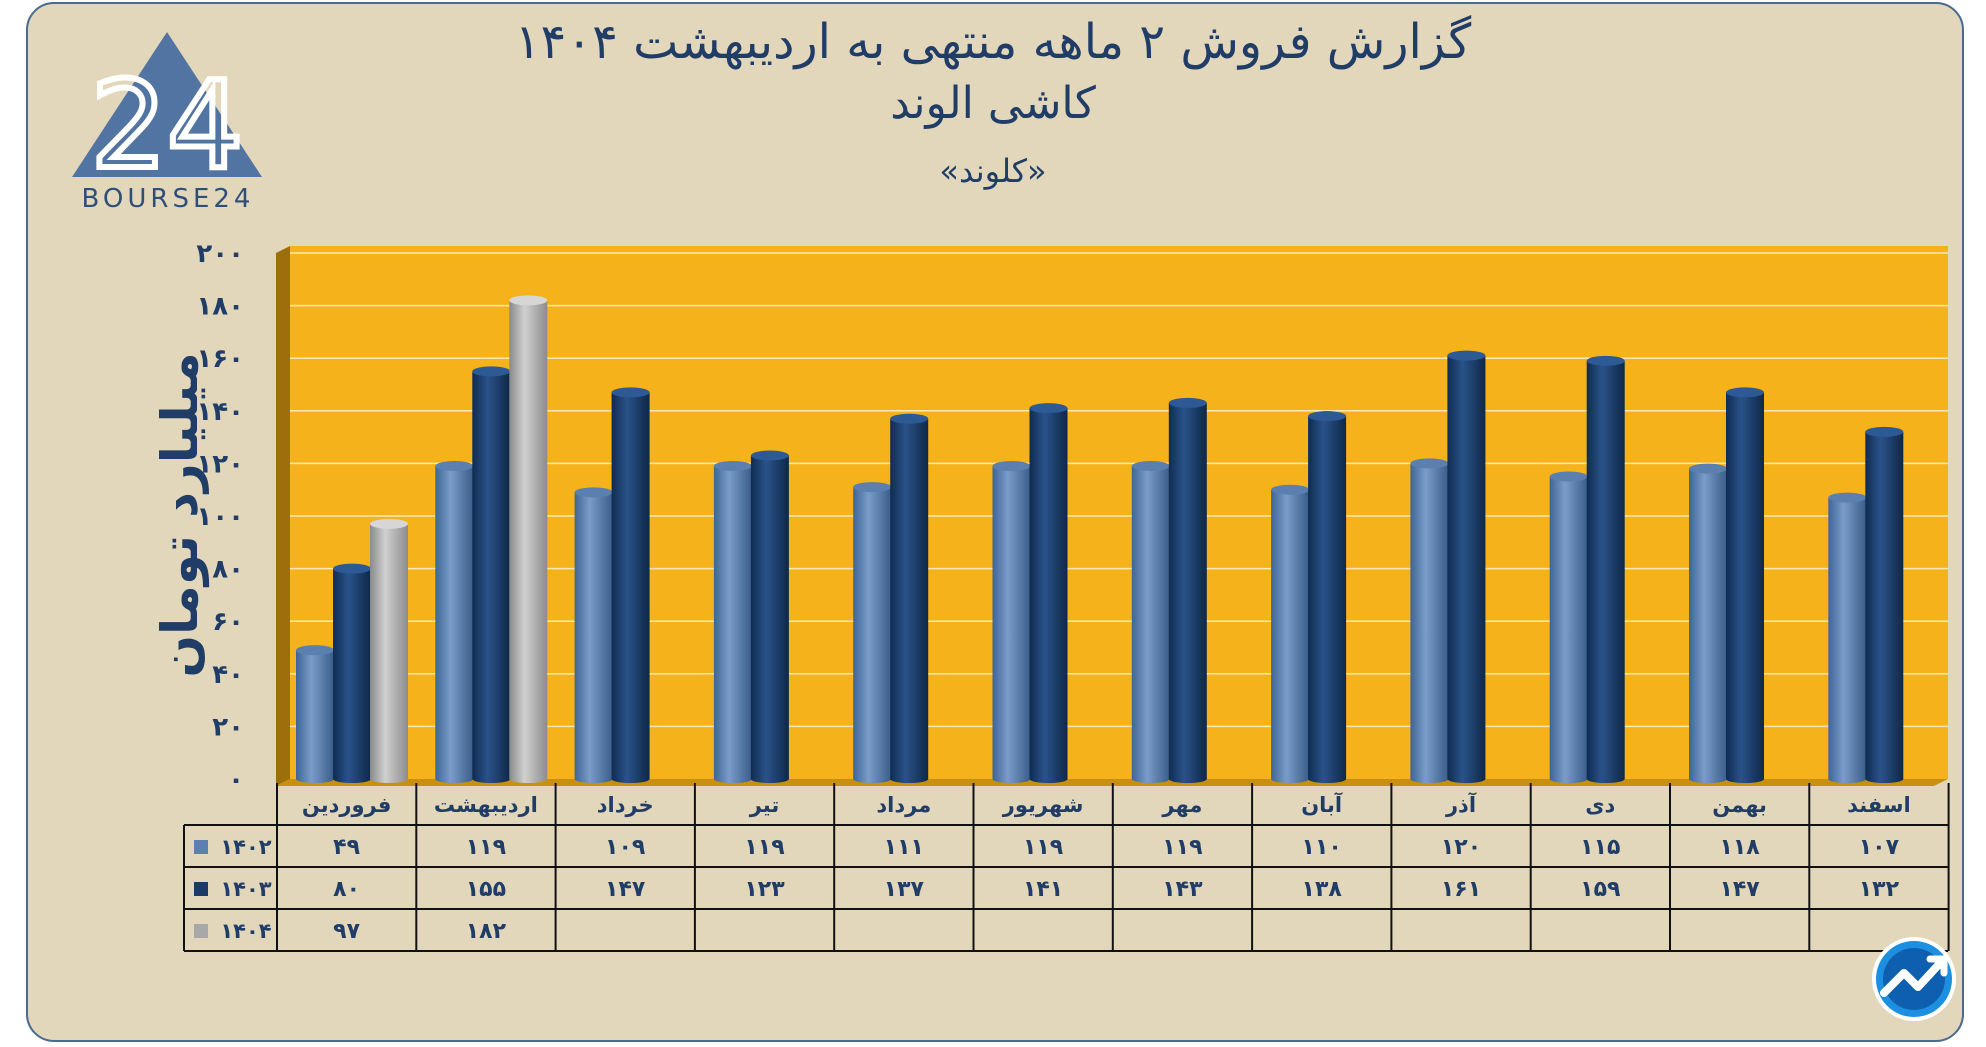 The height and width of the screenshot is (1047, 1986). I want to click on month-label: دی, so click(1600, 805).